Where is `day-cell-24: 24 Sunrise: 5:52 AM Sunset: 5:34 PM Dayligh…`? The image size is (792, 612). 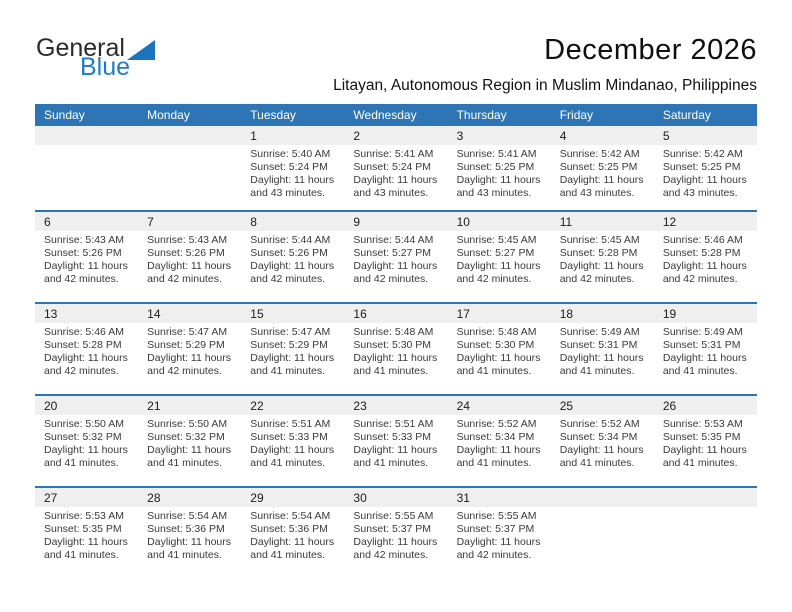 day-cell-24: 24 Sunrise: 5:52 AM Sunset: 5:34 PM Dayligh… is located at coordinates (499, 441).